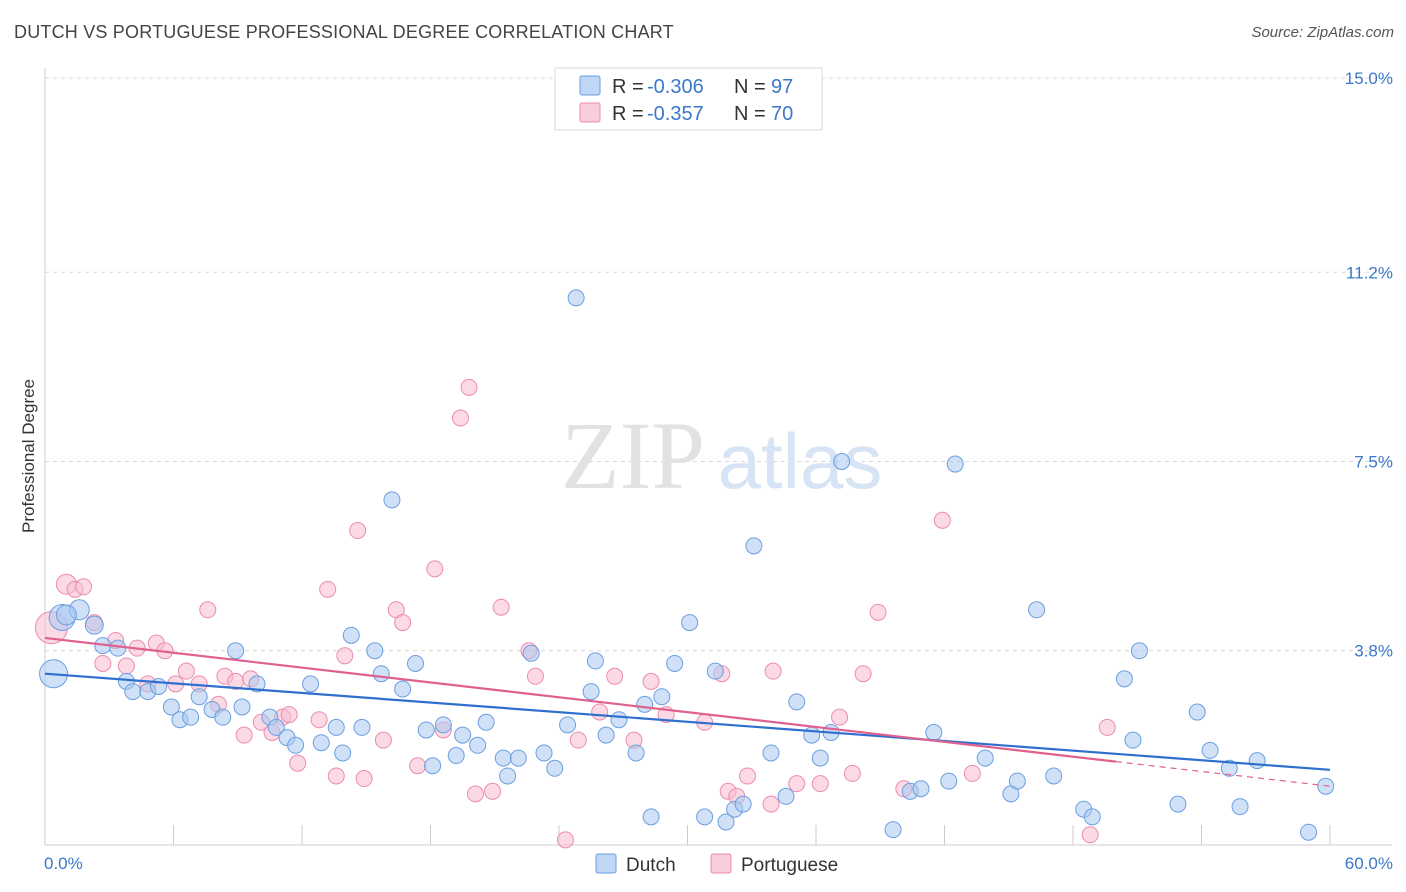  Describe the element at coordinates (590, 85) in the screenshot. I see `legend-swatch-dutch` at that location.